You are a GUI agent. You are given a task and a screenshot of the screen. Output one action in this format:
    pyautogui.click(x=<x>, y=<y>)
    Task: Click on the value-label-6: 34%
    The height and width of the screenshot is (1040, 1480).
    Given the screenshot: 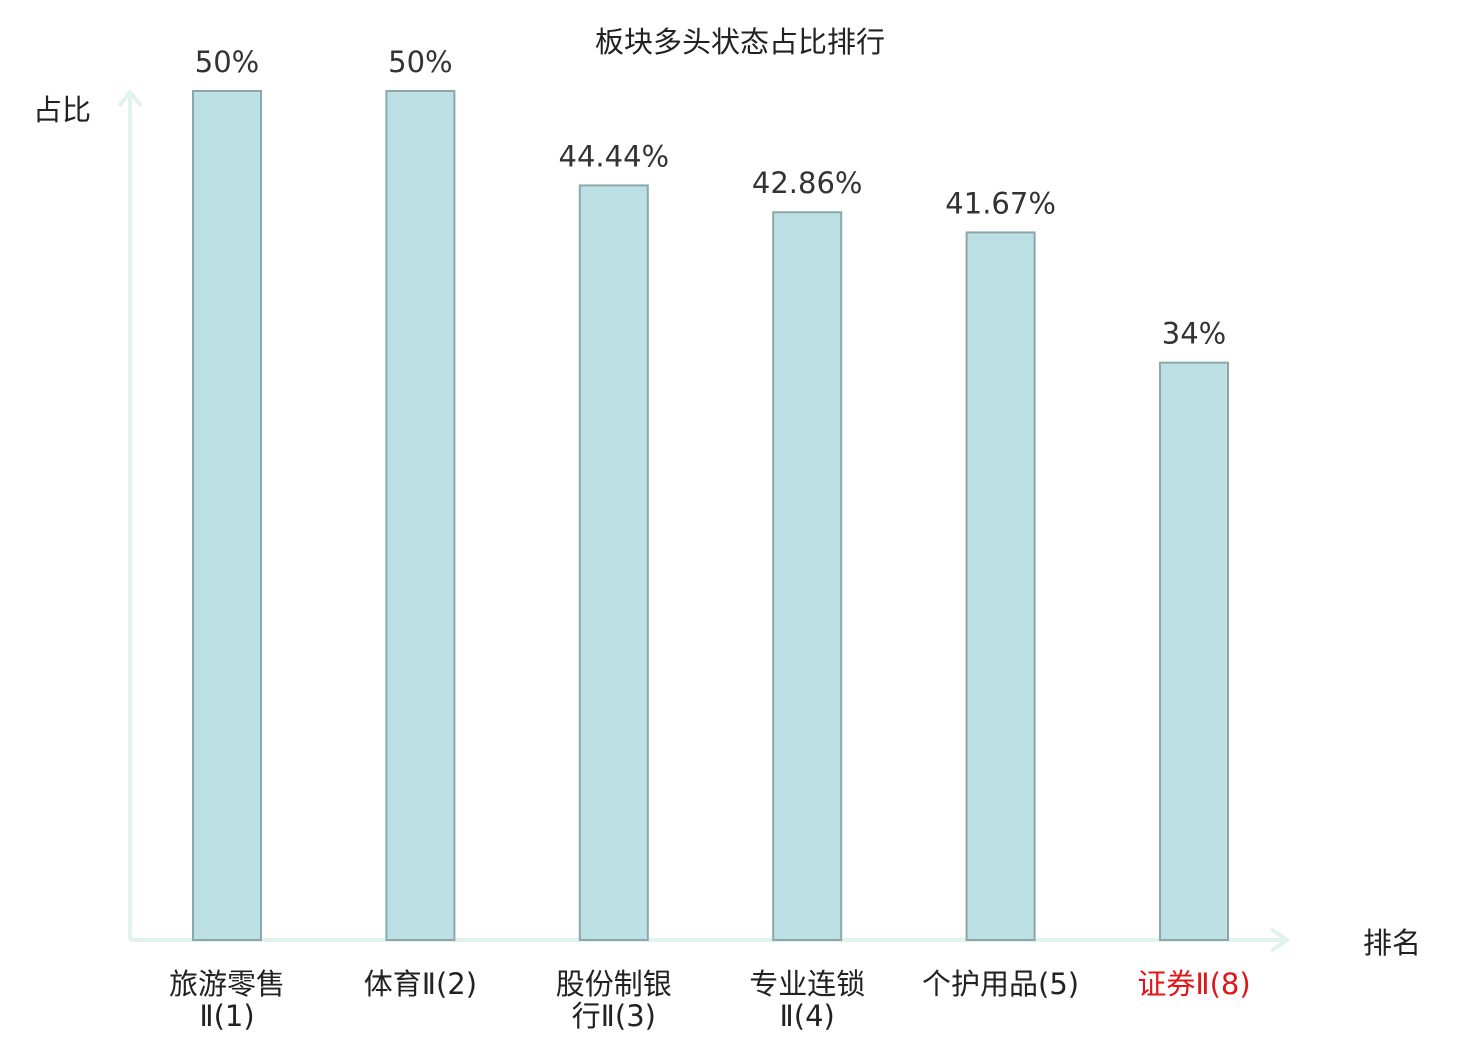 What is the action you would take?
    pyautogui.click(x=1194, y=334)
    